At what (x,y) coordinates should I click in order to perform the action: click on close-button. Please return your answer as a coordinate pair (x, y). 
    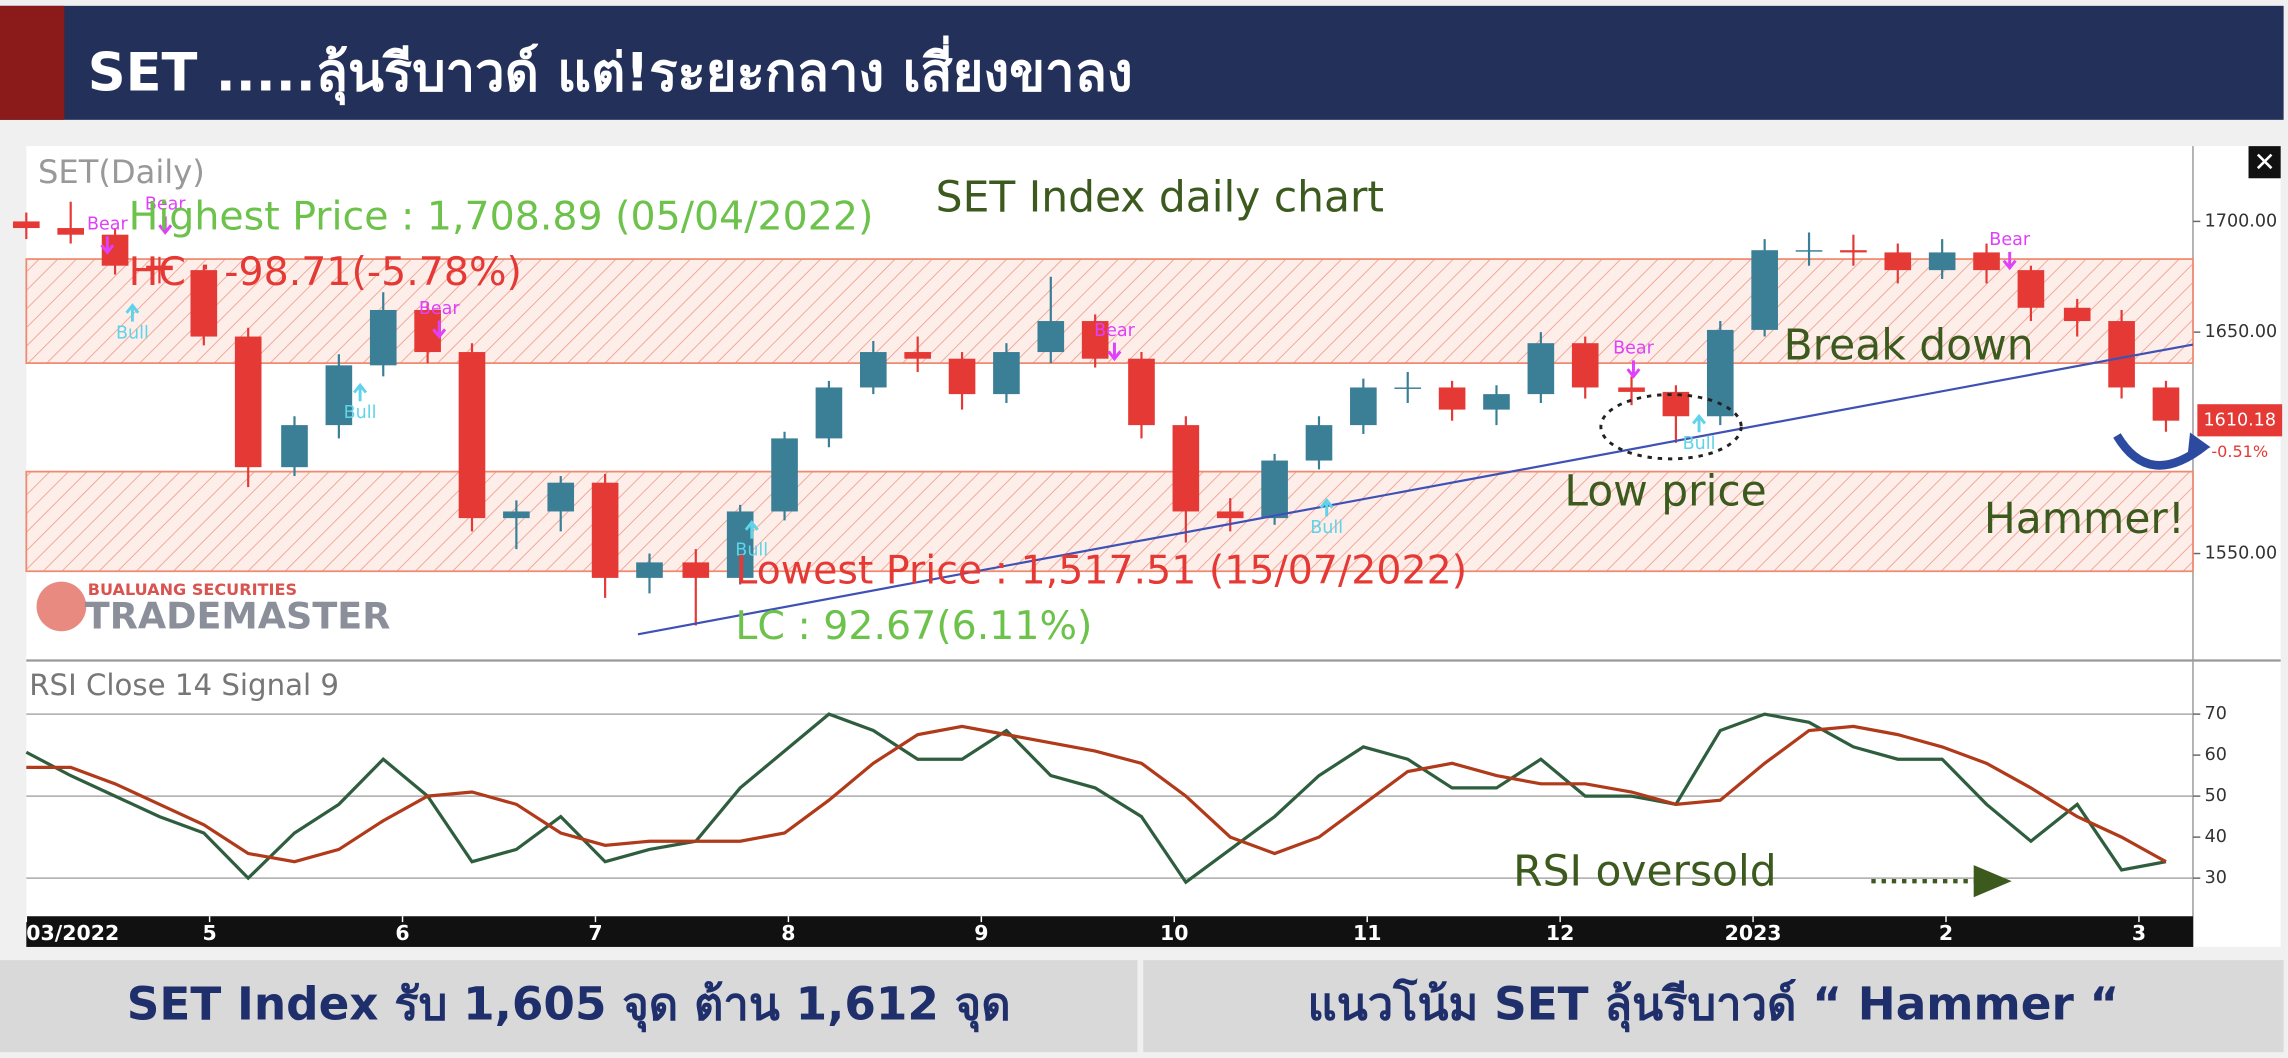
    Looking at the image, I should click on (2264, 162).